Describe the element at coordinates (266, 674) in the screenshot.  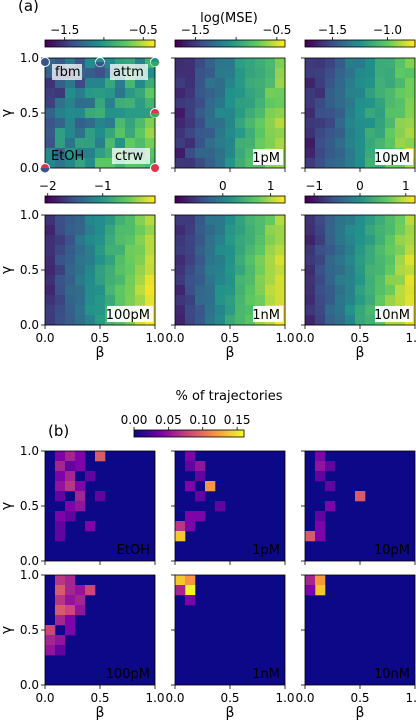
I see `panel-condition-label: 1nM` at that location.